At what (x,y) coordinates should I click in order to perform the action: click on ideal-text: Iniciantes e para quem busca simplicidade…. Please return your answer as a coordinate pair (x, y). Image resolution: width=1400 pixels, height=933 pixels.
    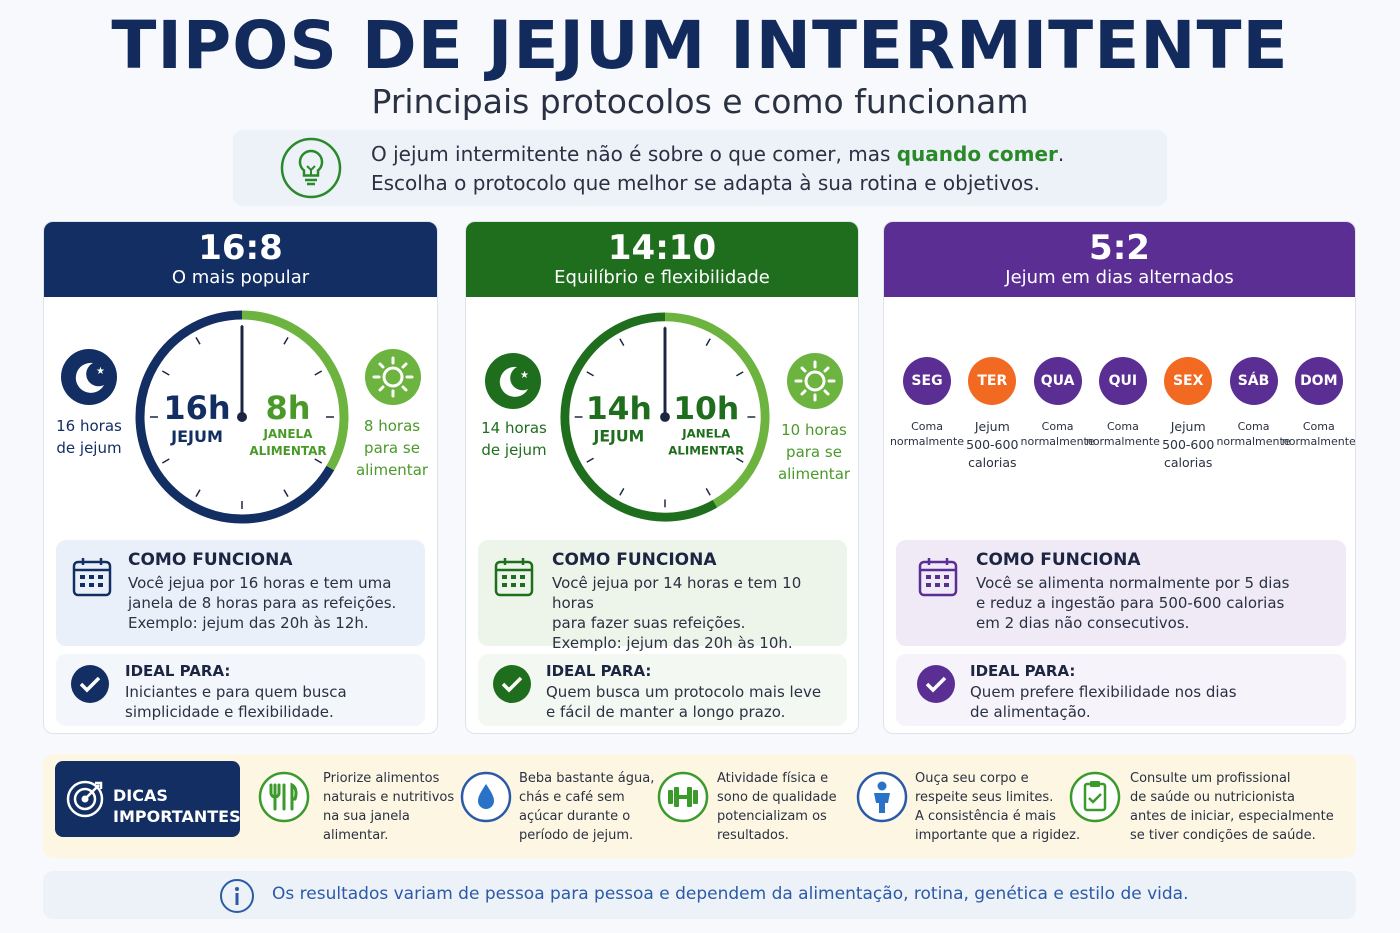
    Looking at the image, I should click on (236, 702).